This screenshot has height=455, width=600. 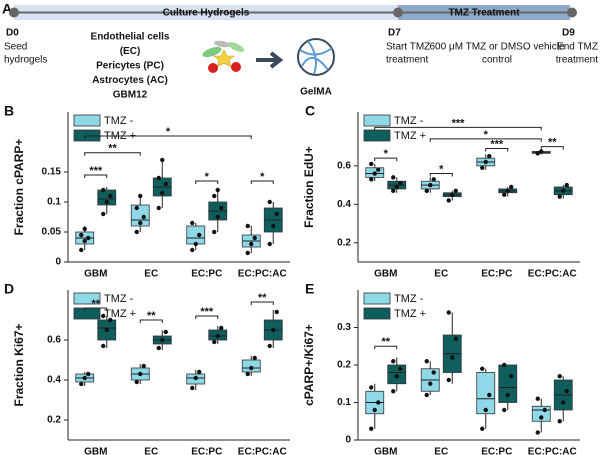 What do you see at coordinates (577, 47) in the screenshot?
I see `day-note: End TMZ` at bounding box center [577, 47].